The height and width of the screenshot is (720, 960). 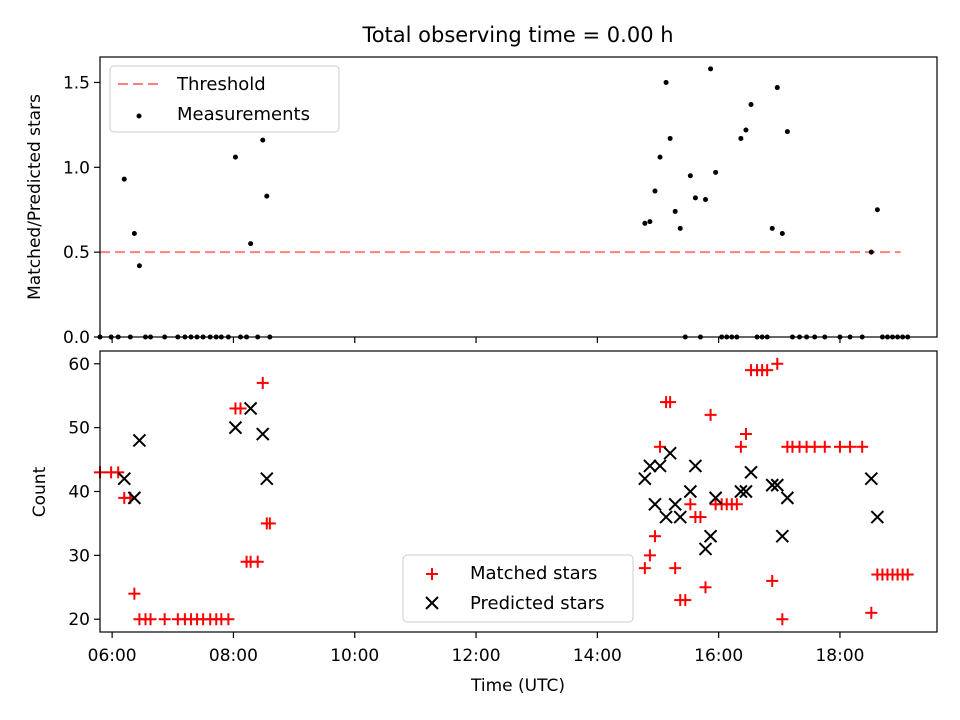 I want to click on bottom-legend-box, so click(x=518, y=588).